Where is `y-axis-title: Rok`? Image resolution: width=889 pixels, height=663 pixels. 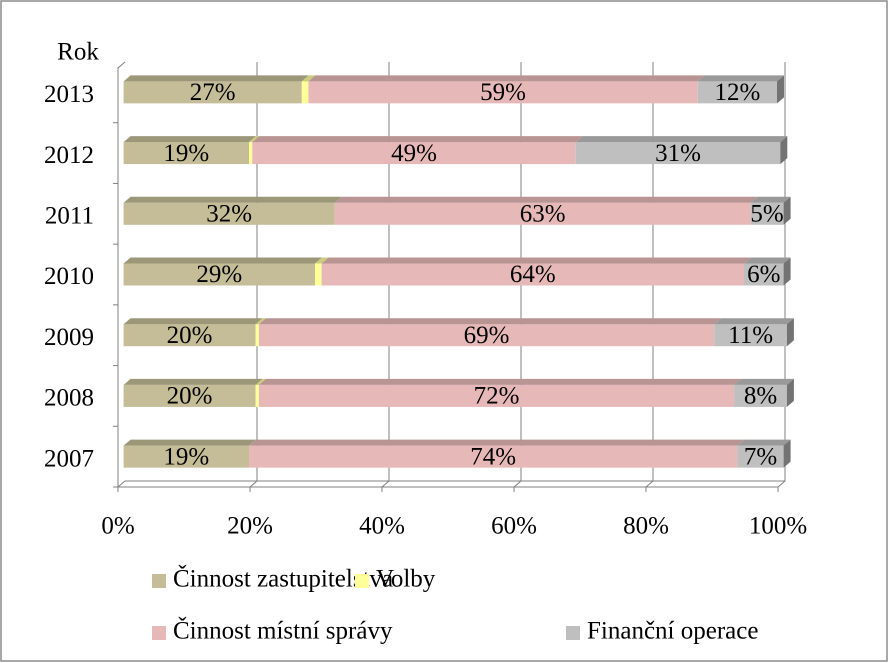
y-axis-title: Rok is located at coordinates (78, 52).